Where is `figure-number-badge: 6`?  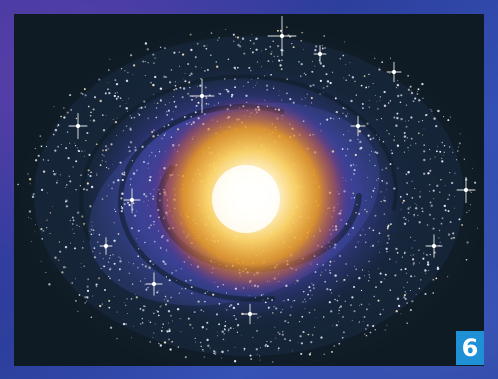
figure-number-badge: 6 is located at coordinates (470, 348).